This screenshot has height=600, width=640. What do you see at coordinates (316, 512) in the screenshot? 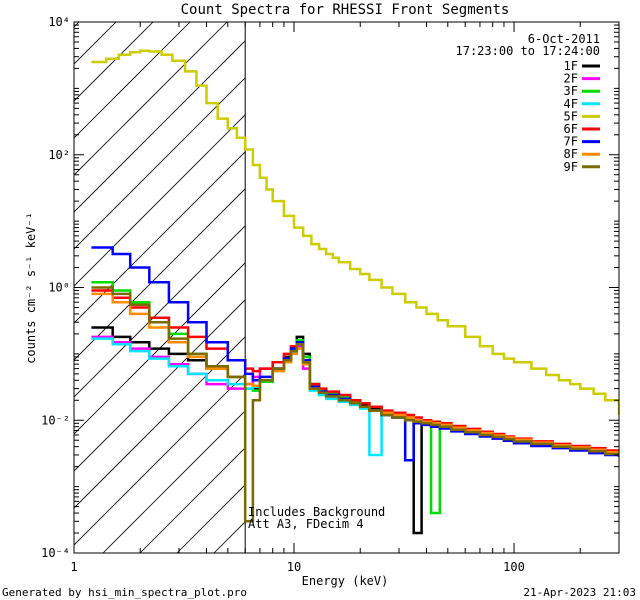
I see `annotation-background: Includes Background` at bounding box center [316, 512].